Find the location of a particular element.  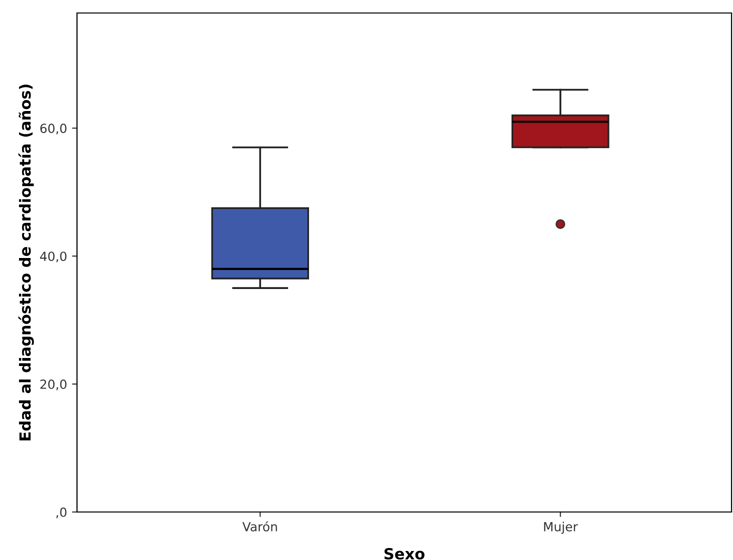

x-axis-title: Sexo is located at coordinates (404, 554).